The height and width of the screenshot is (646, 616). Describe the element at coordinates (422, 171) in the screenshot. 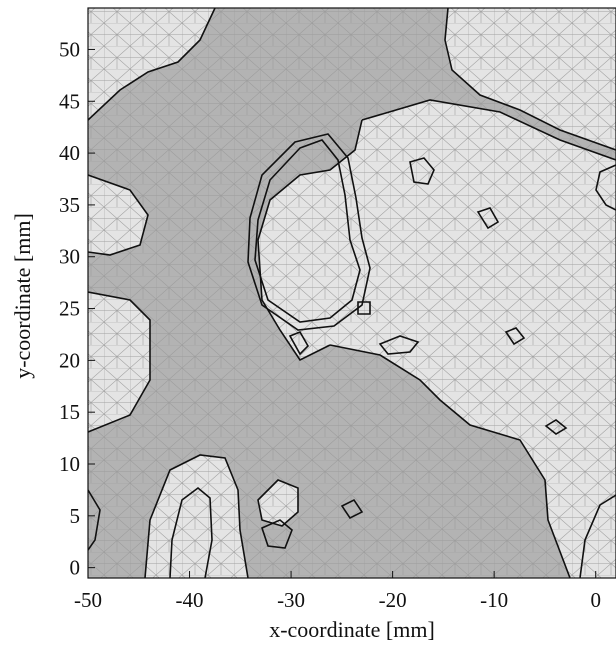

I see `contour-island-a` at that location.